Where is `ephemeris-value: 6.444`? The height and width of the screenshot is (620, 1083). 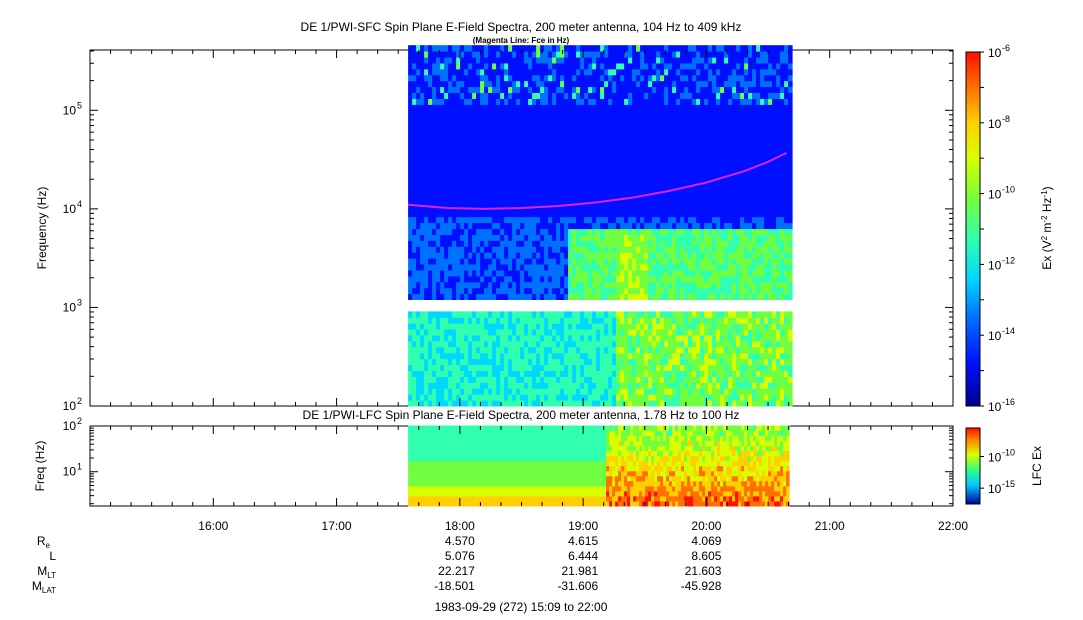 ephemeris-value: 6.444 is located at coordinates (583, 556).